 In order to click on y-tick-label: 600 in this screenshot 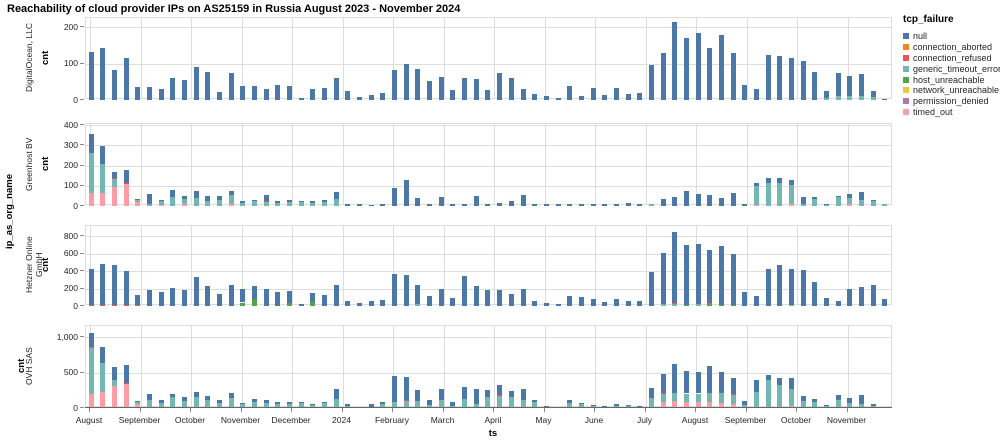, I will do `click(70, 253)`.